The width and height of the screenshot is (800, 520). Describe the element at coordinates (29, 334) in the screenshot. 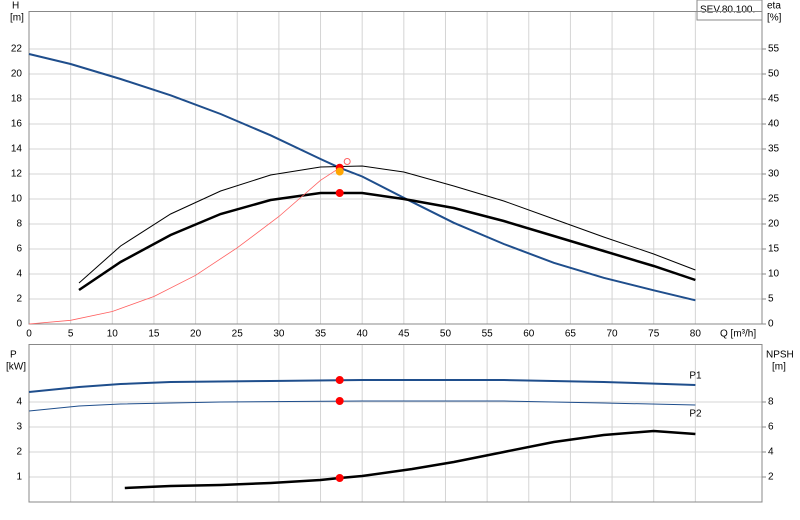

I see `x-tick-label: 0` at that location.